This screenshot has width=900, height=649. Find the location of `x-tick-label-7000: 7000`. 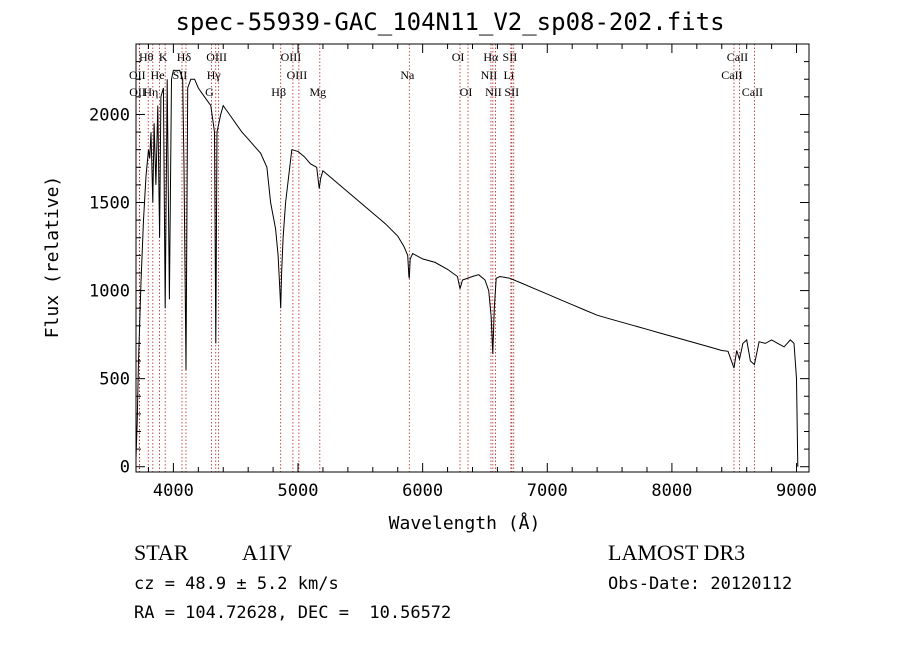

x-tick-label-7000: 7000 is located at coordinates (547, 491).